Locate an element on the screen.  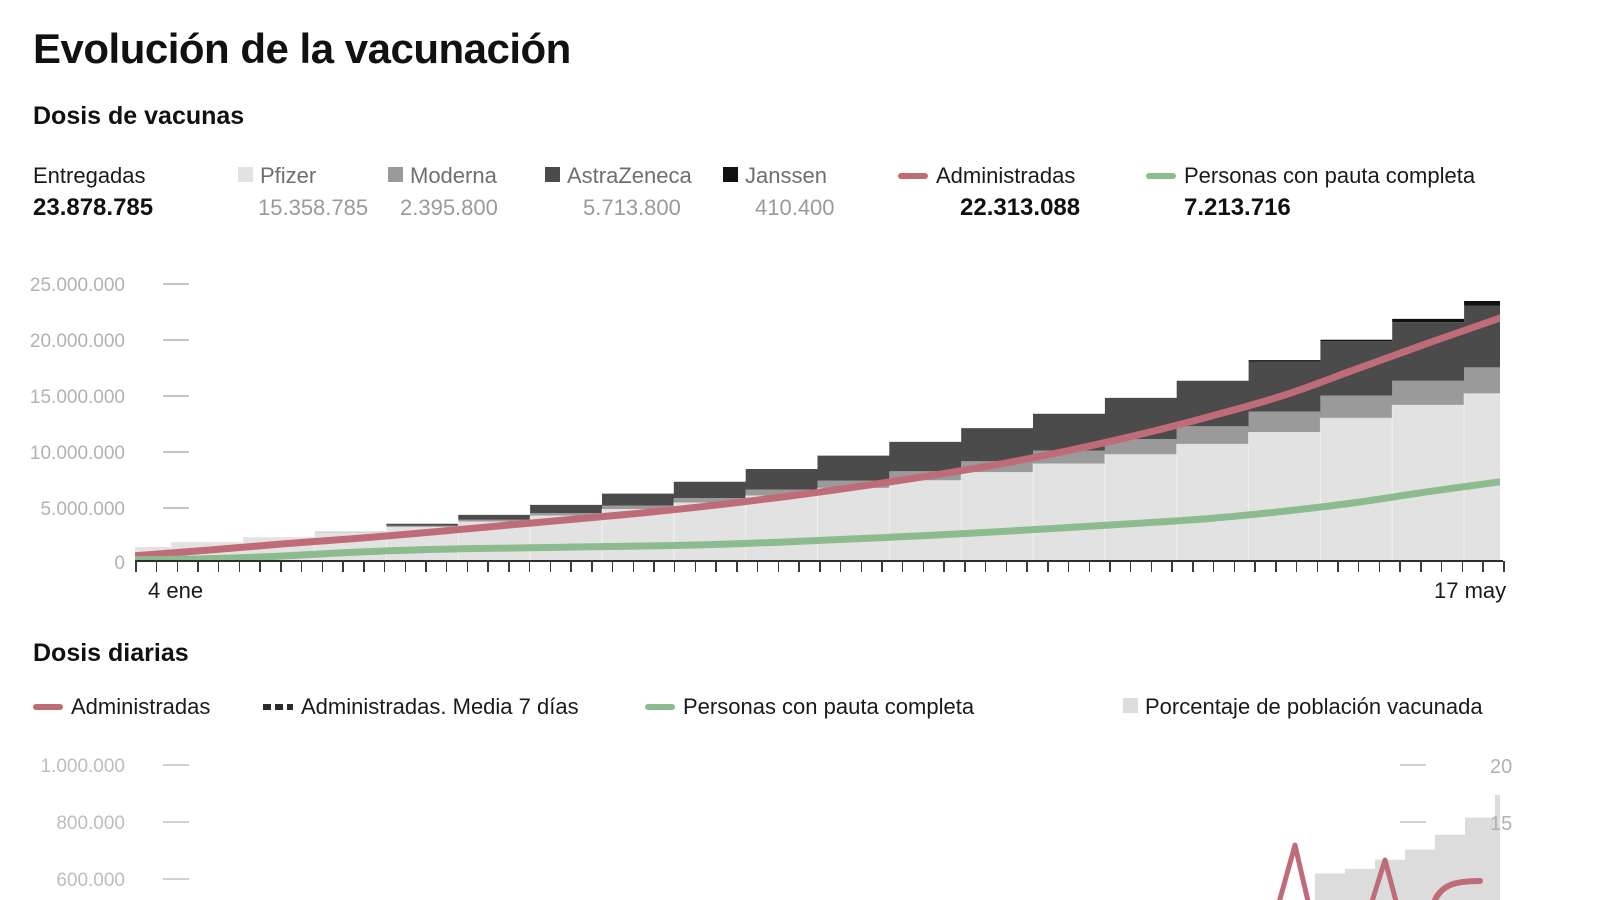
y-tick-label-25m: 25.000.000 is located at coordinates (77, 285).